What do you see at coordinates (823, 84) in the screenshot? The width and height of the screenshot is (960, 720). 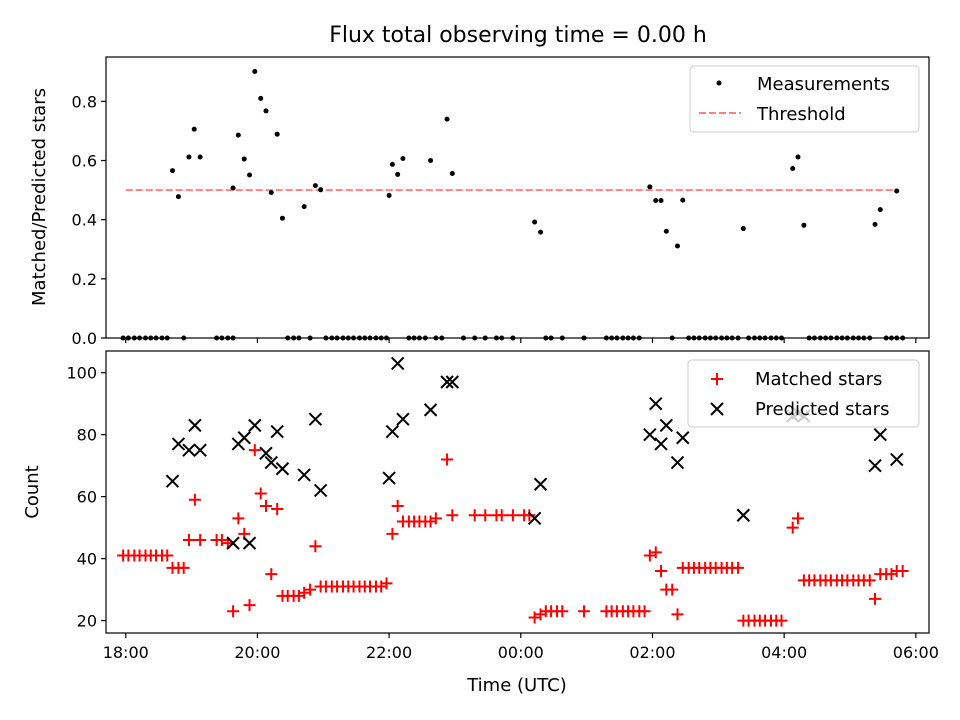 I see `legend-measurements-label: Measurements` at bounding box center [823, 84].